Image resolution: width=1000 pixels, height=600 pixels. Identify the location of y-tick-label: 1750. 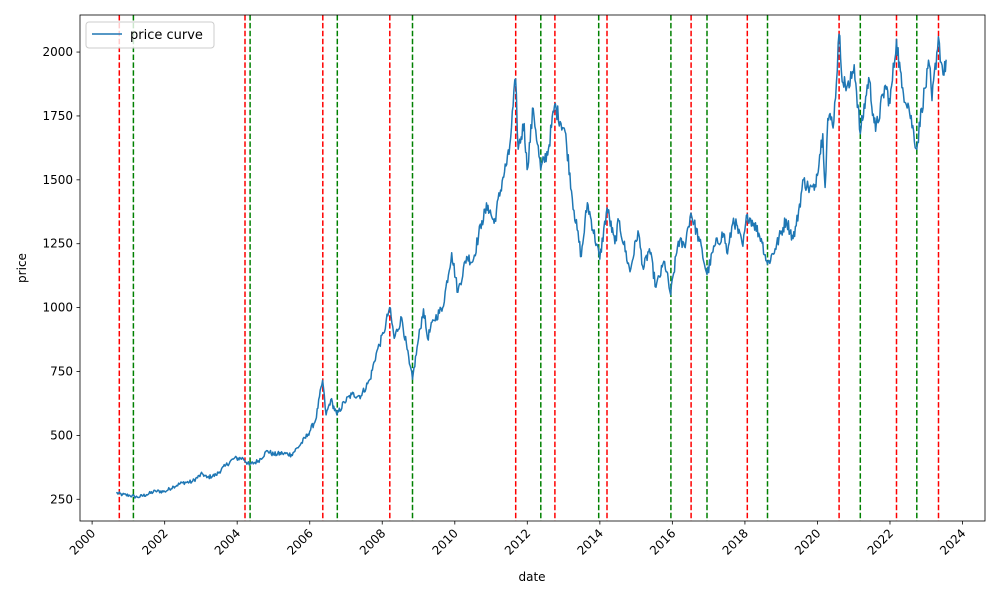
(57, 116).